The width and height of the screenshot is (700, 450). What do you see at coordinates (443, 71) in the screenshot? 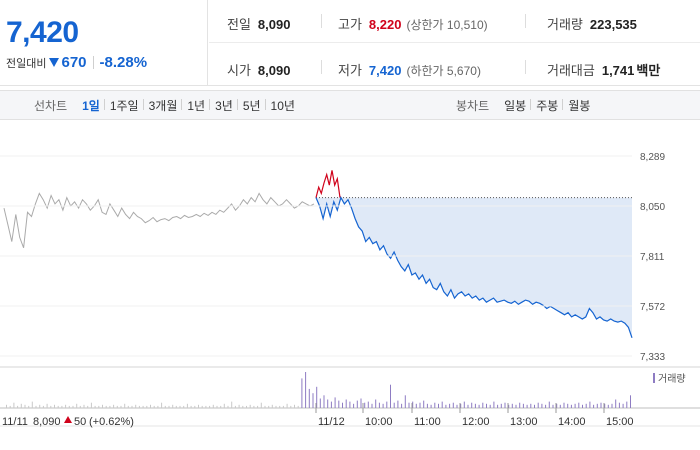
I see `lower-limit: (하한가 5,670)` at bounding box center [443, 71].